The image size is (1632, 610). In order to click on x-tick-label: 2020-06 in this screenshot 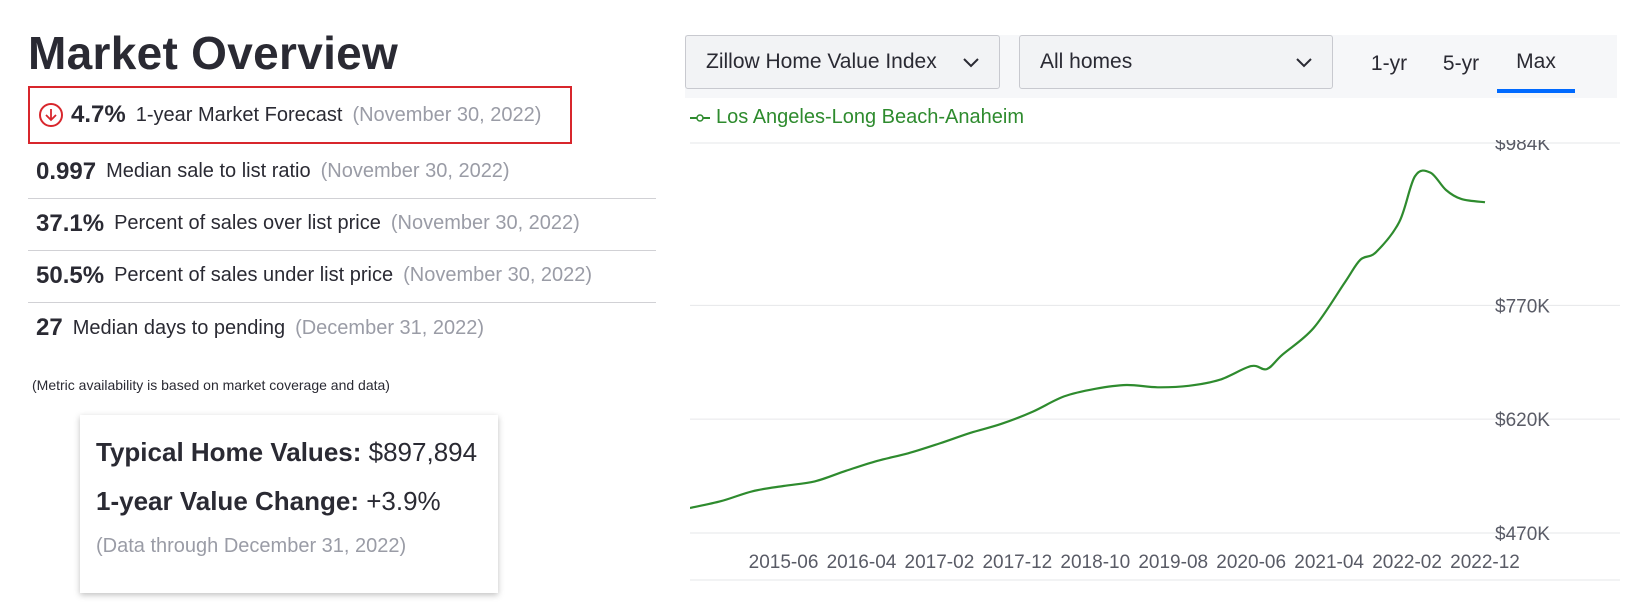, I will do `click(1251, 562)`.